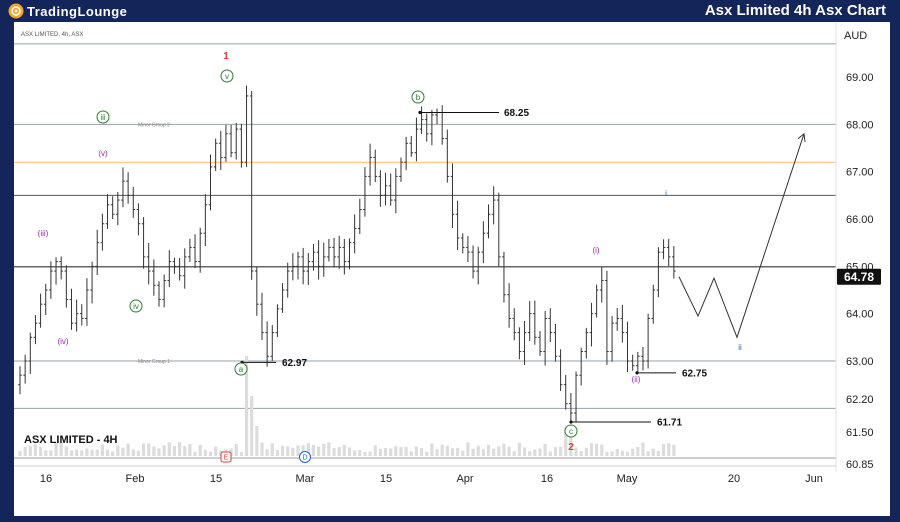 The image size is (900, 522). What do you see at coordinates (154, 362) in the screenshot?
I see `level-label: Minor Group 1` at bounding box center [154, 362].